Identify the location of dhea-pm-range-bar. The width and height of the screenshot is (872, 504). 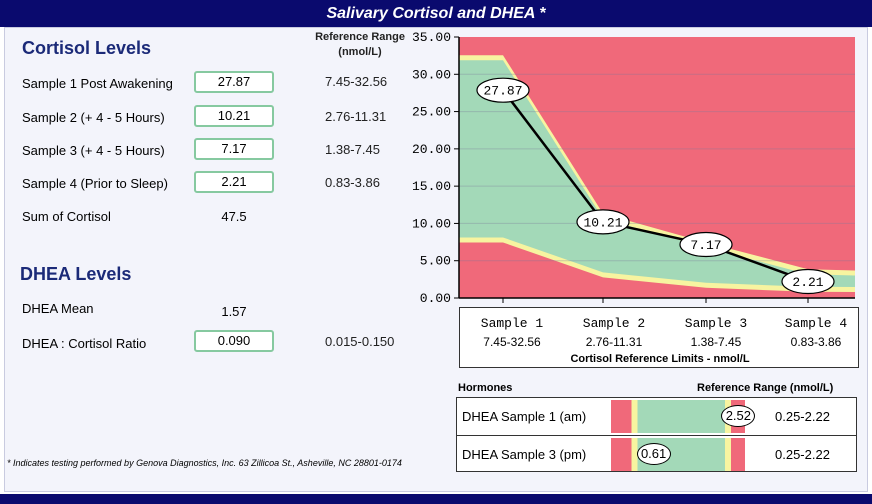
(678, 454).